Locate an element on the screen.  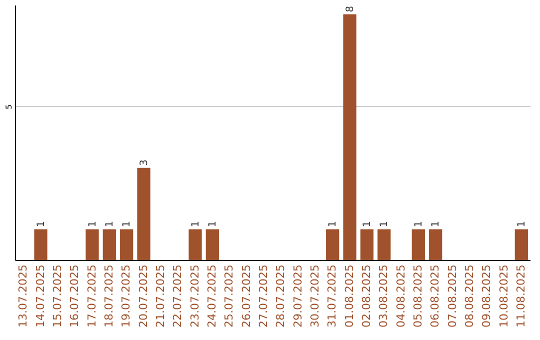
x-tick-label: 24.07.2025 is located at coordinates (211, 296).